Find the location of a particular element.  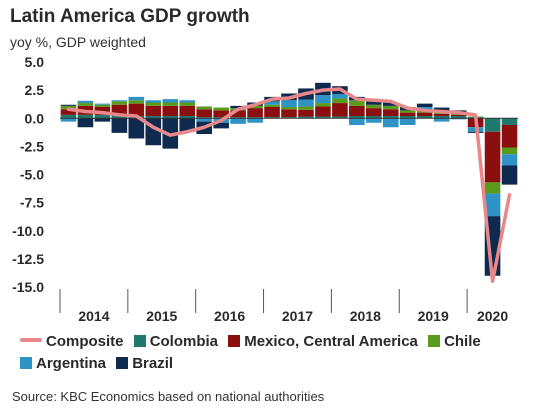

legend-swatch-argentina is located at coordinates (26, 363).